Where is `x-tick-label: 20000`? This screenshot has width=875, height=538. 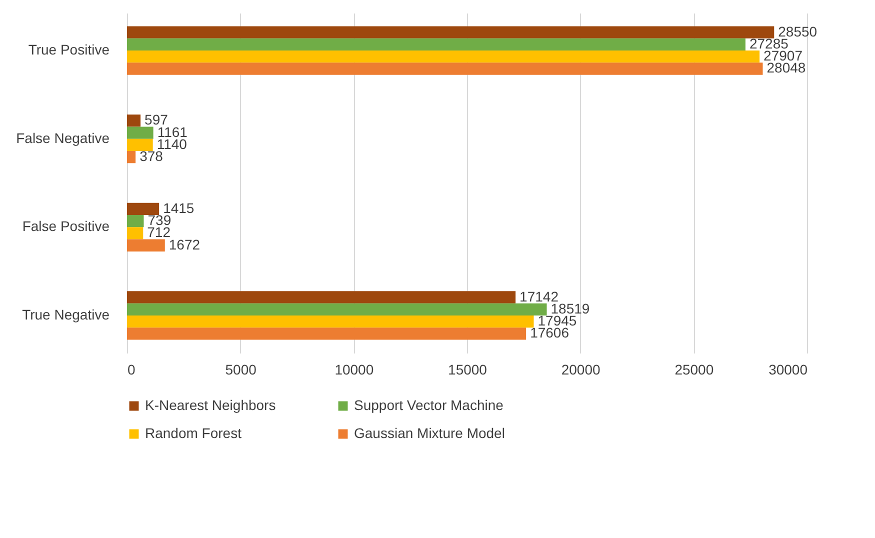 x-tick-label: 20000 is located at coordinates (581, 370).